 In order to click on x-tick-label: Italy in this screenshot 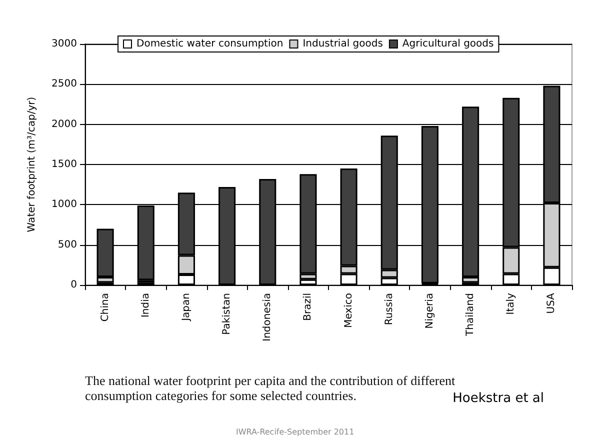, I will do `click(511, 303)`.